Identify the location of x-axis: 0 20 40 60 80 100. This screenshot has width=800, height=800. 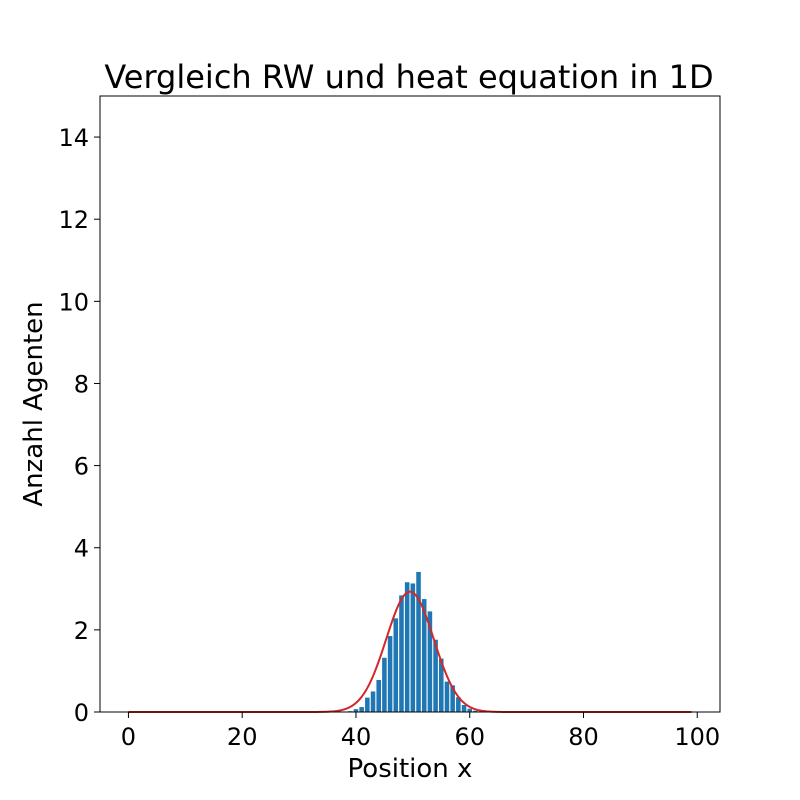
(420, 731).